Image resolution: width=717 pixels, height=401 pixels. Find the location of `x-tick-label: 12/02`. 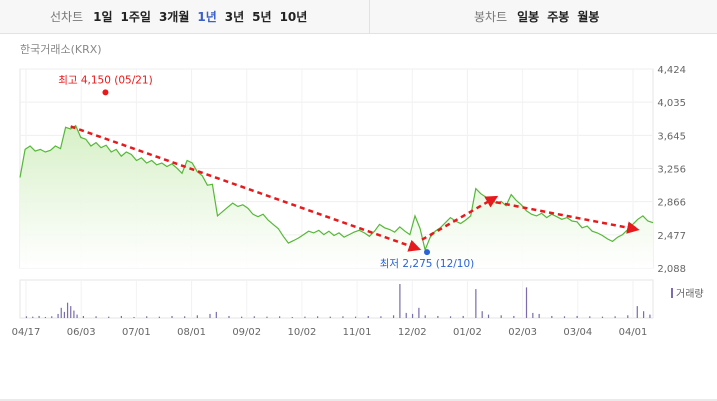

x-tick-label: 12/02 is located at coordinates (412, 332).